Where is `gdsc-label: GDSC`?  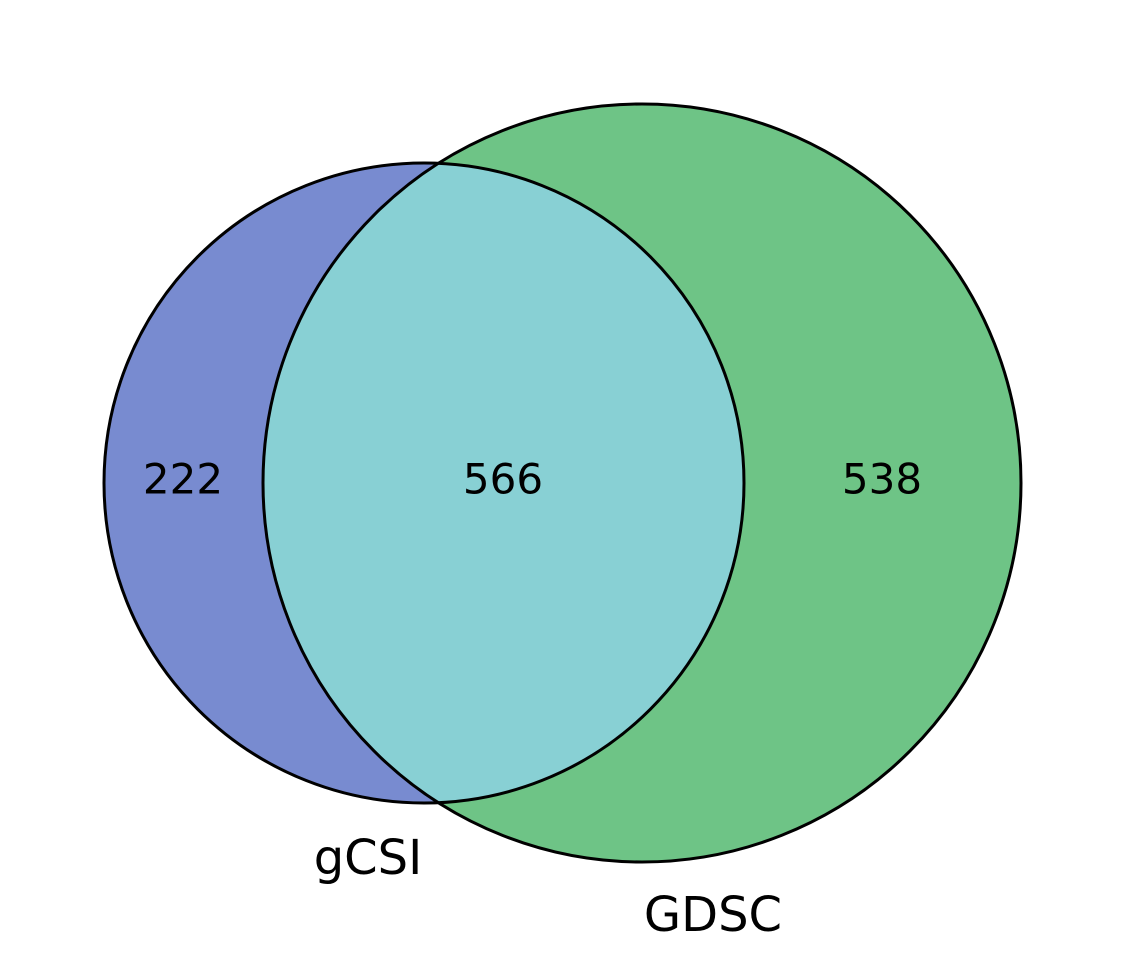 gdsc-label: GDSC is located at coordinates (713, 915).